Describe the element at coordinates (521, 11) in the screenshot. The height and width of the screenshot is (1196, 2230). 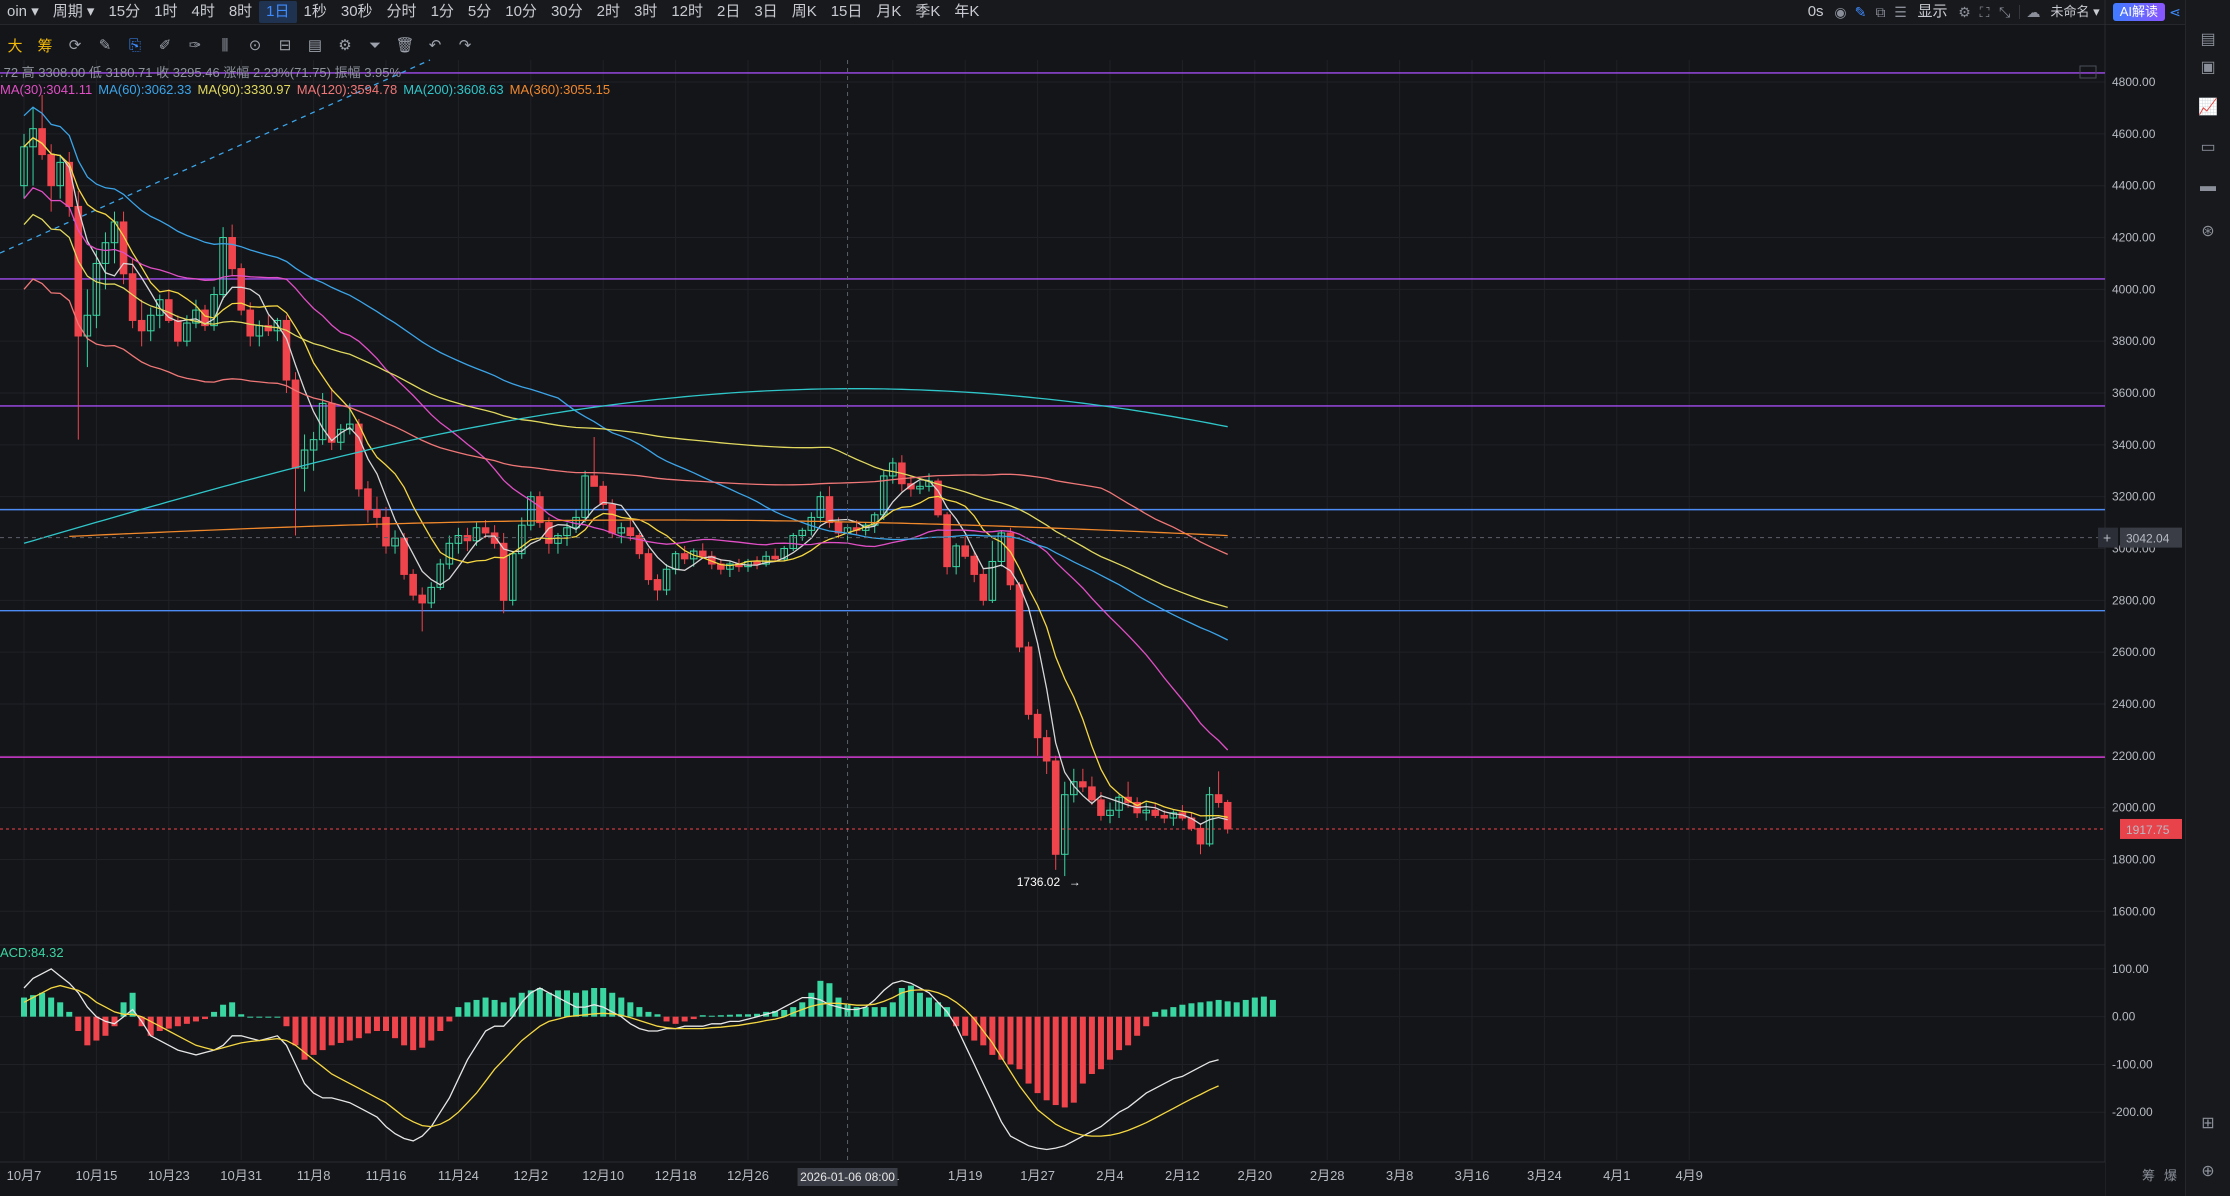
I see `interval-tab: 10分` at that location.